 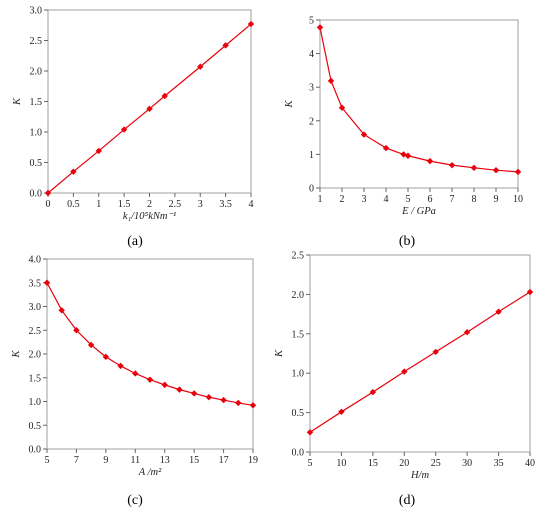 What do you see at coordinates (48, 204) in the screenshot?
I see `x-tick-label: 0` at bounding box center [48, 204].